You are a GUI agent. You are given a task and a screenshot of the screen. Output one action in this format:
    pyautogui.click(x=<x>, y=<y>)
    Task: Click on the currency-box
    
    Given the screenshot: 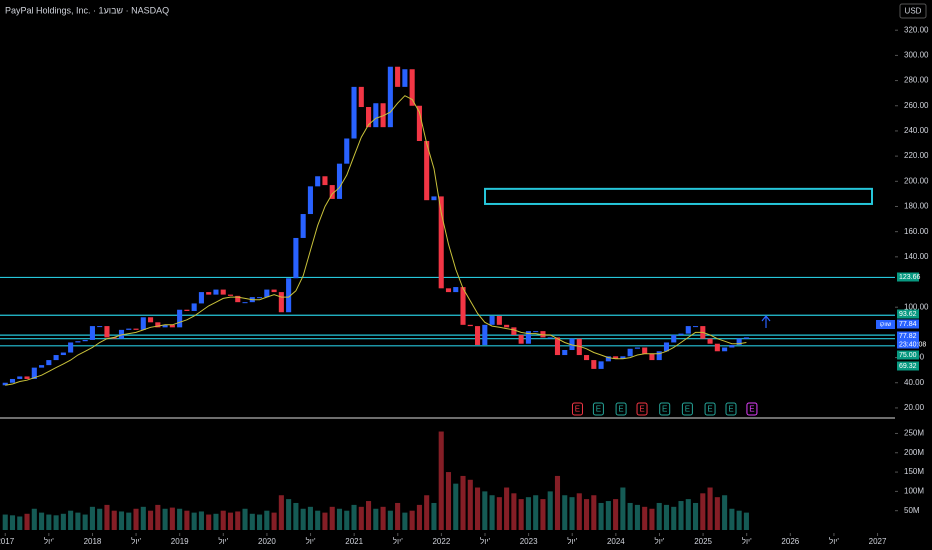 What is the action you would take?
    pyautogui.click(x=913, y=11)
    